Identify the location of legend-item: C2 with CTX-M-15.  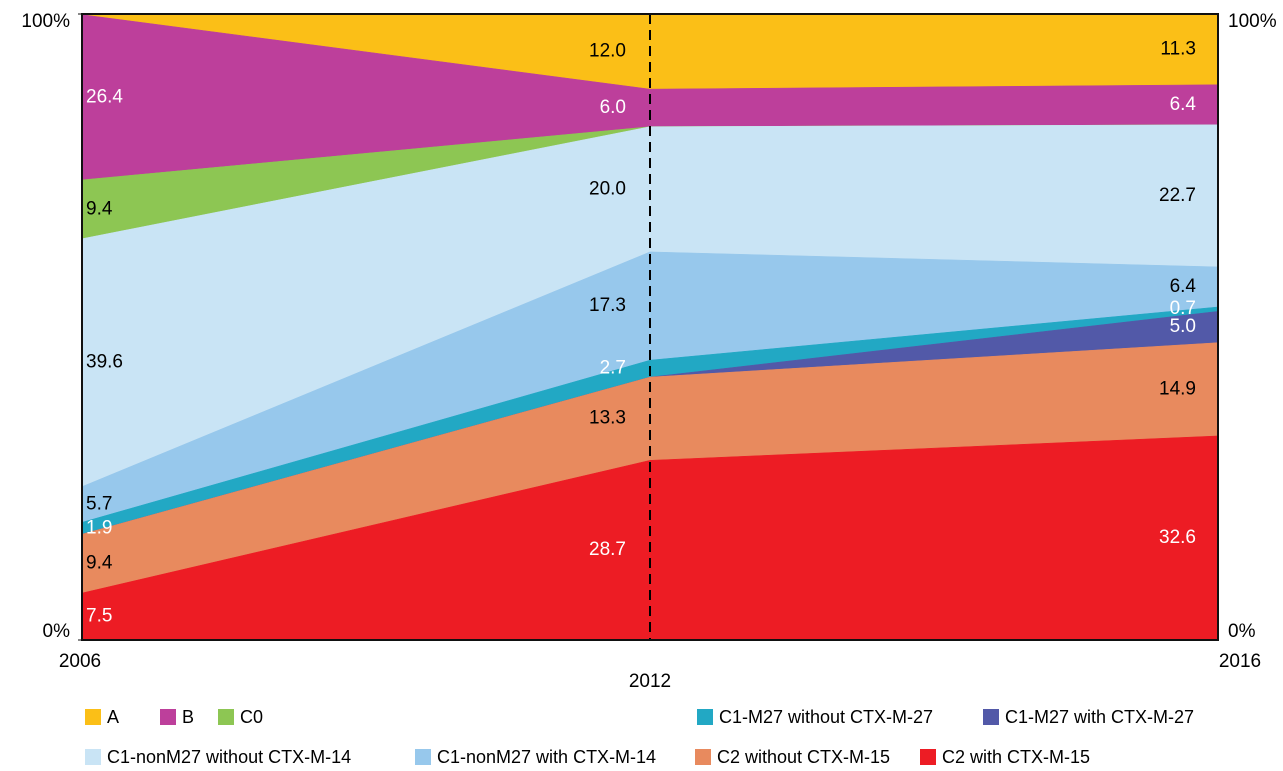
(1005, 757).